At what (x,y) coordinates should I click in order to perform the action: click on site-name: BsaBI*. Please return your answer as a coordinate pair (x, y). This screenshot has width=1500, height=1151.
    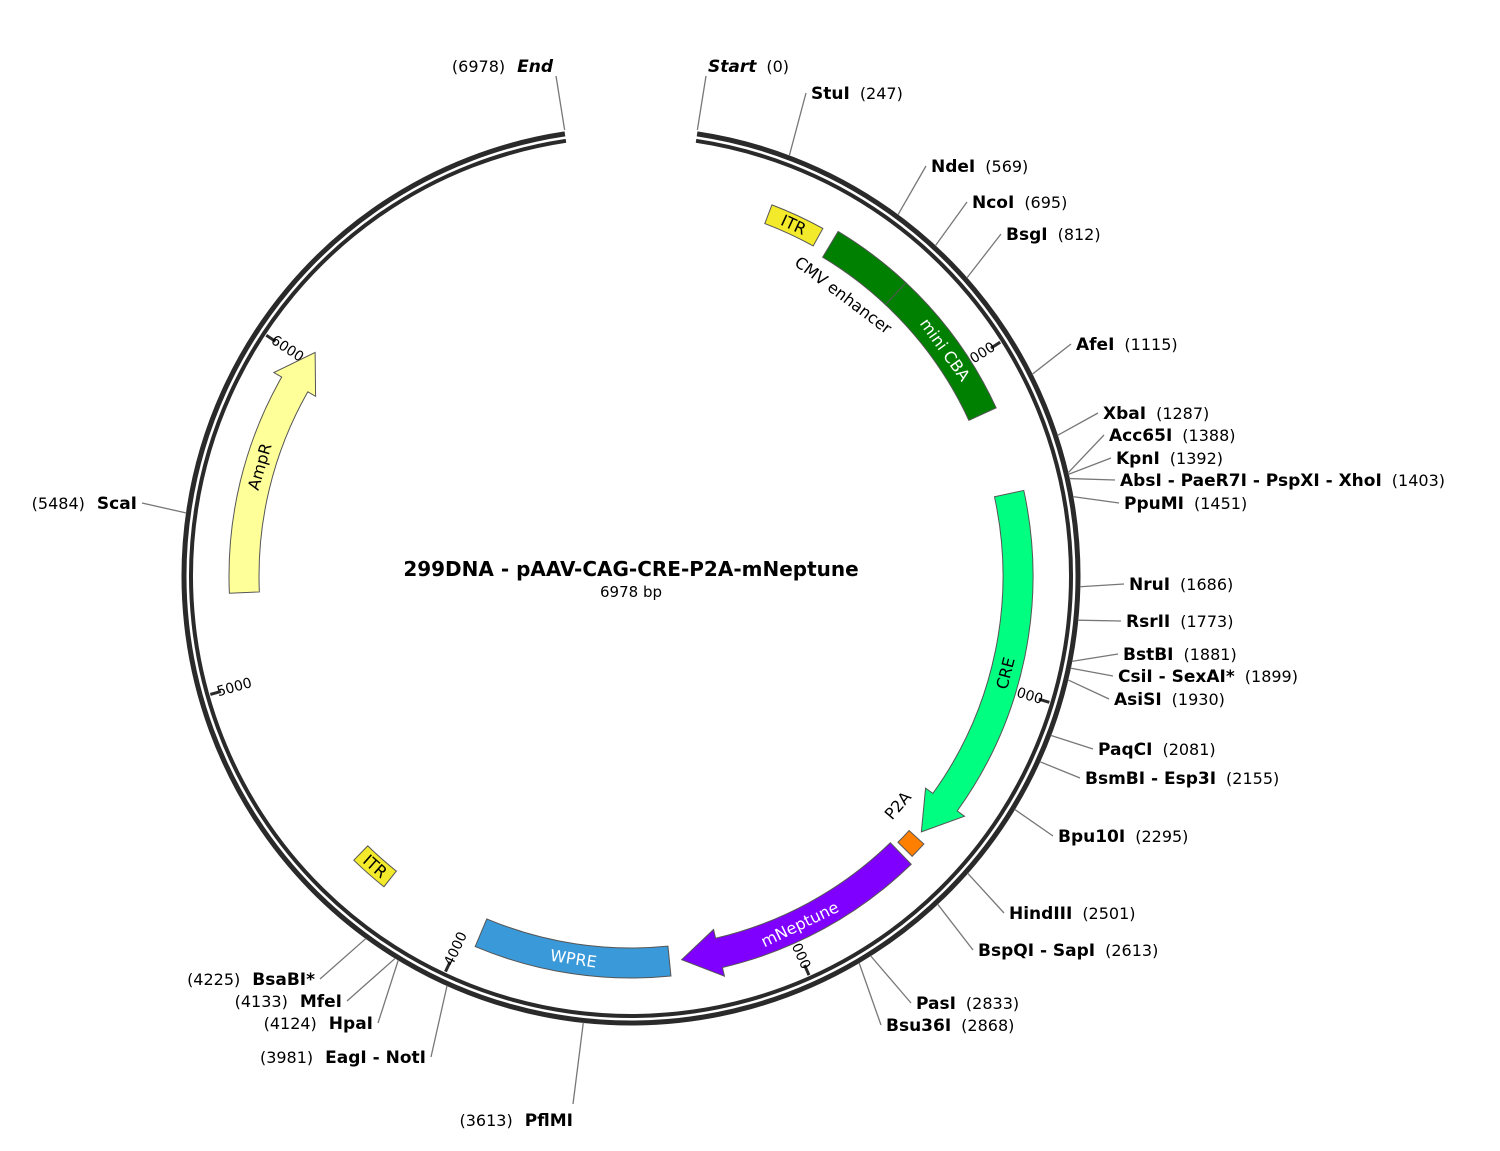
    Looking at the image, I should click on (283, 980).